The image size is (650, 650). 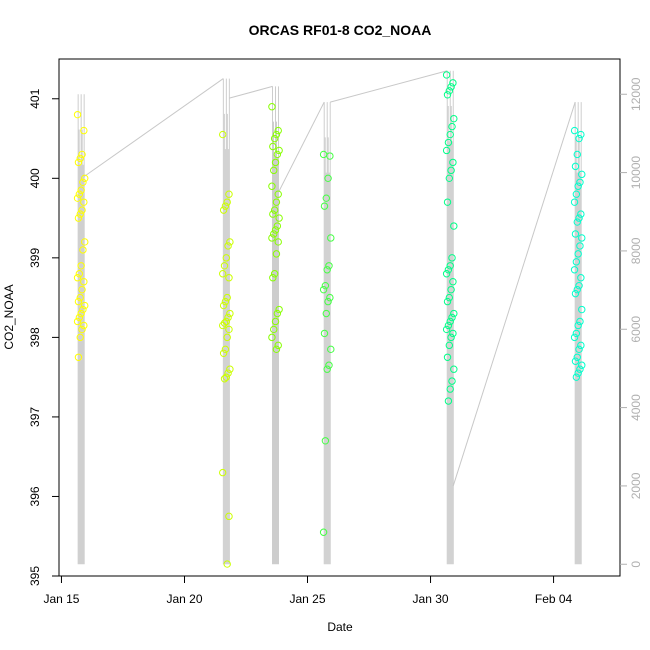 I want to click on y2-tick-label: 8000, so click(x=636, y=250).